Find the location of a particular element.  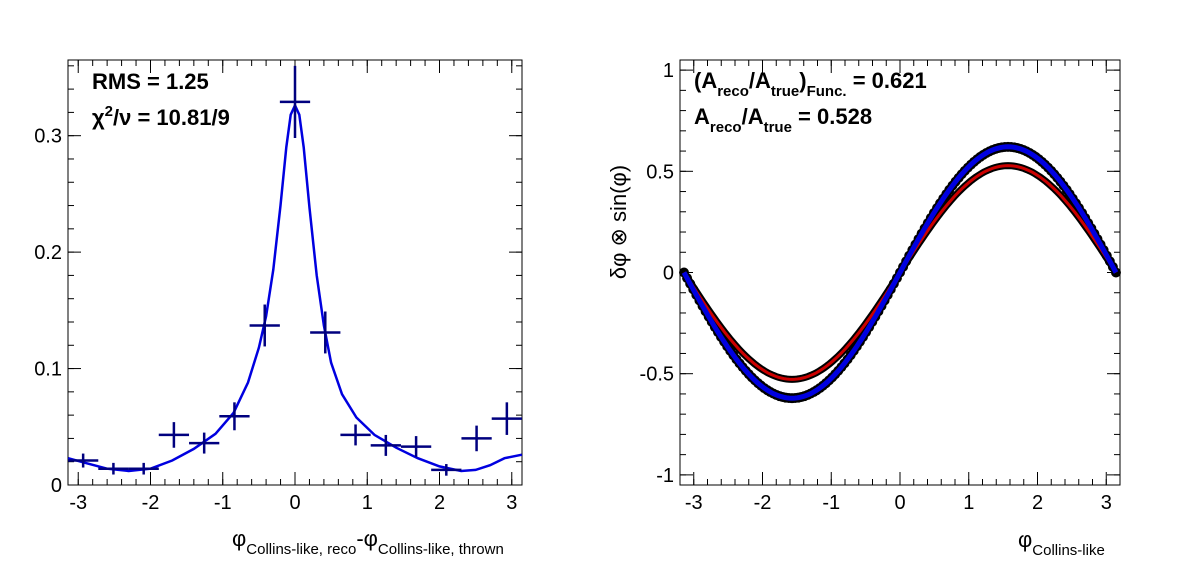

left-xlabel-phi1: φ is located at coordinates (239, 538).